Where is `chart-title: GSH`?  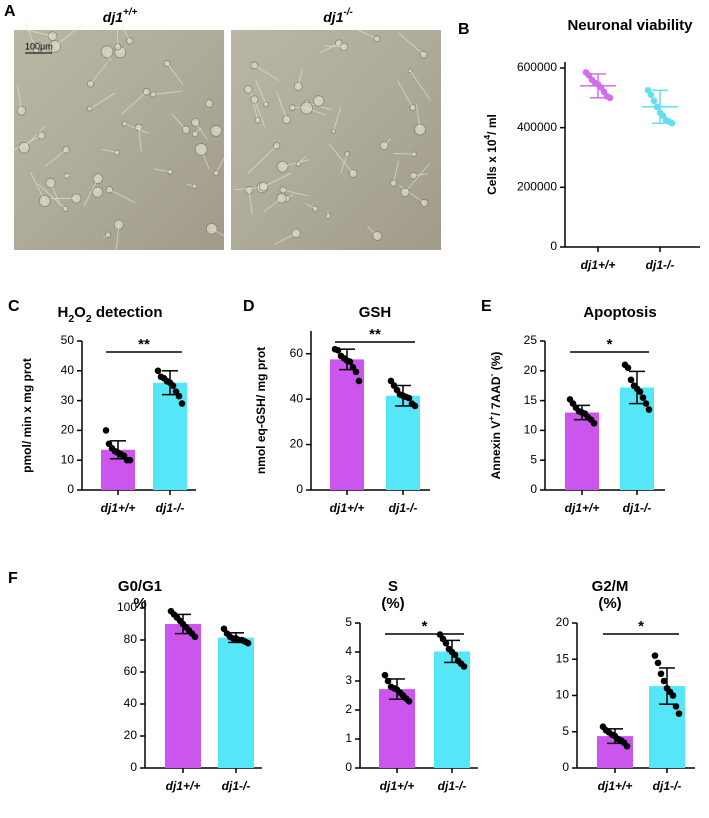
chart-title: GSH is located at coordinates (375, 312).